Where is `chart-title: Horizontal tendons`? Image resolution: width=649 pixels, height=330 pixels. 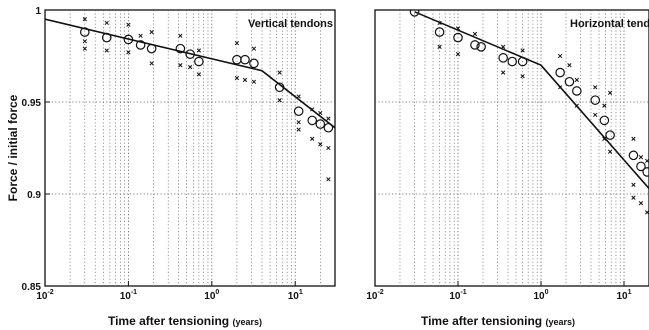 chart-title: Horizontal tendons is located at coordinates (609, 24).